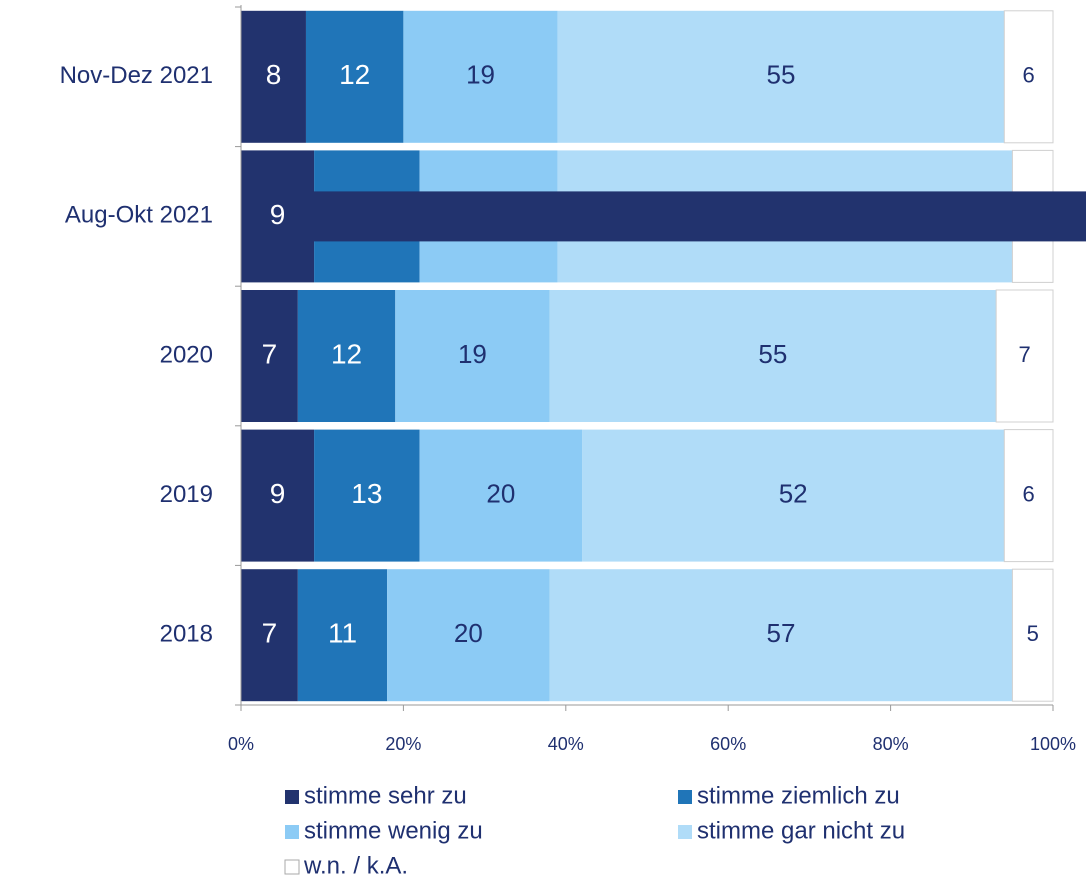 The height and width of the screenshot is (882, 1086). What do you see at coordinates (781, 633) in the screenshot?
I see `data-label: 57` at bounding box center [781, 633].